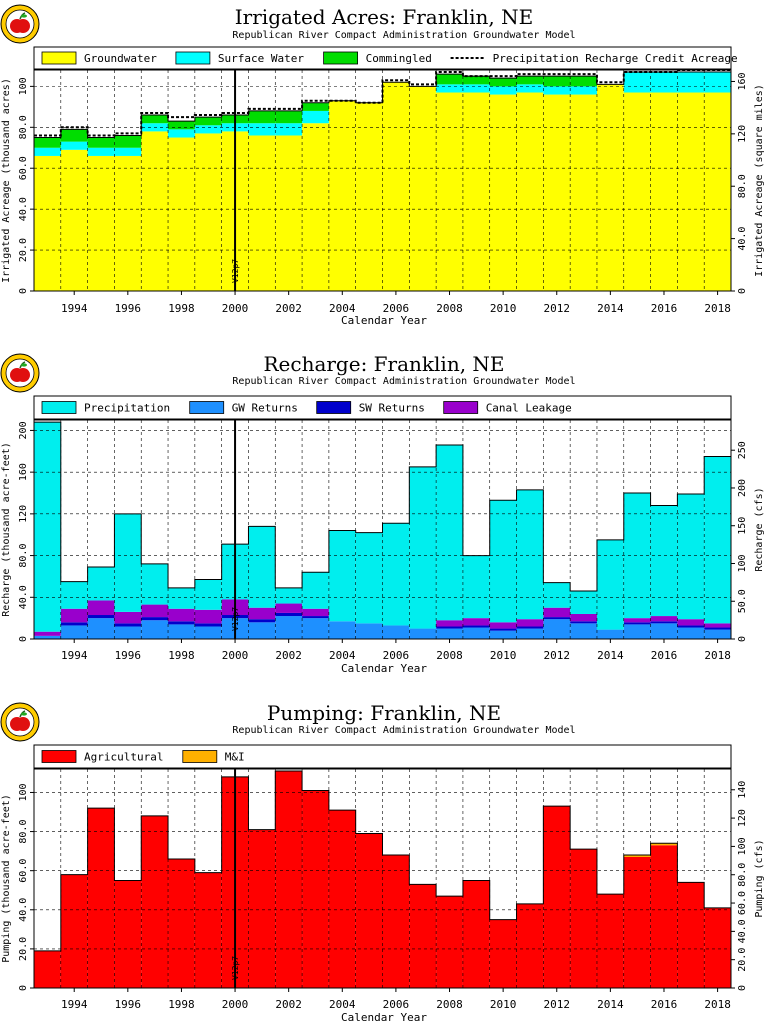 The width and height of the screenshot is (768, 1024). I want to click on x-tick-label: 2002, so click(288, 655).